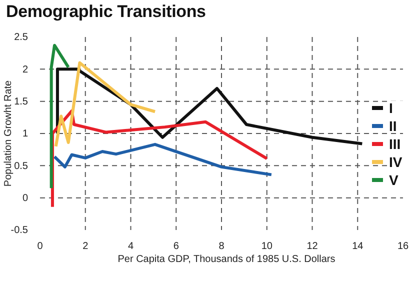 The image size is (415, 293). Describe the element at coordinates (176, 246) in the screenshot. I see `x-tick-label: 6` at that location.